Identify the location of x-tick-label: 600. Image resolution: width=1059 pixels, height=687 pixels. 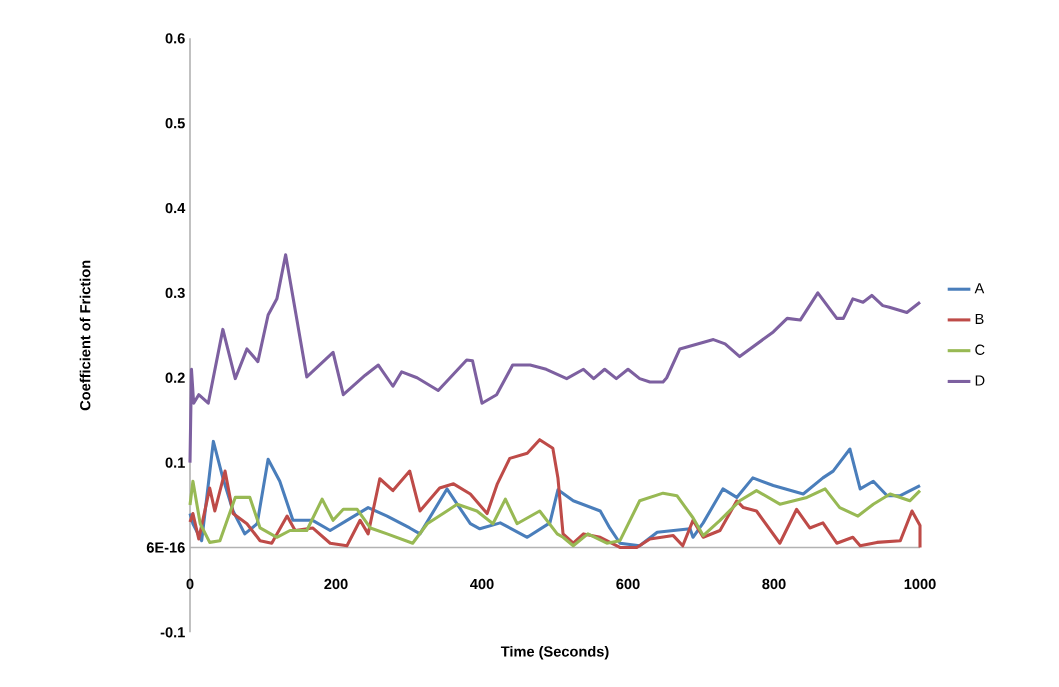
(628, 584).